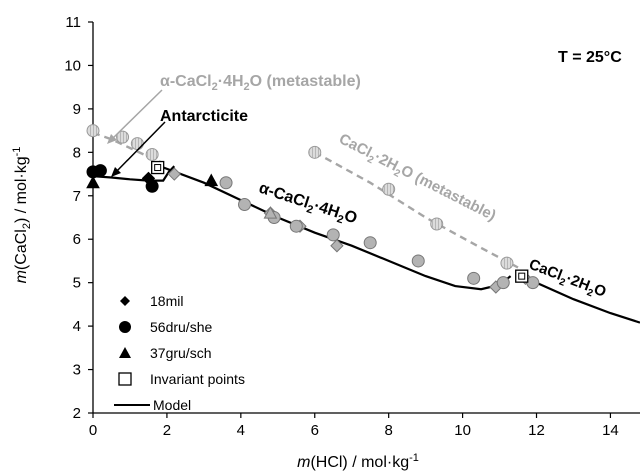 Image resolution: width=640 pixels, height=475 pixels. Describe the element at coordinates (77, 326) in the screenshot. I see `y-tick-label: 4` at that location.